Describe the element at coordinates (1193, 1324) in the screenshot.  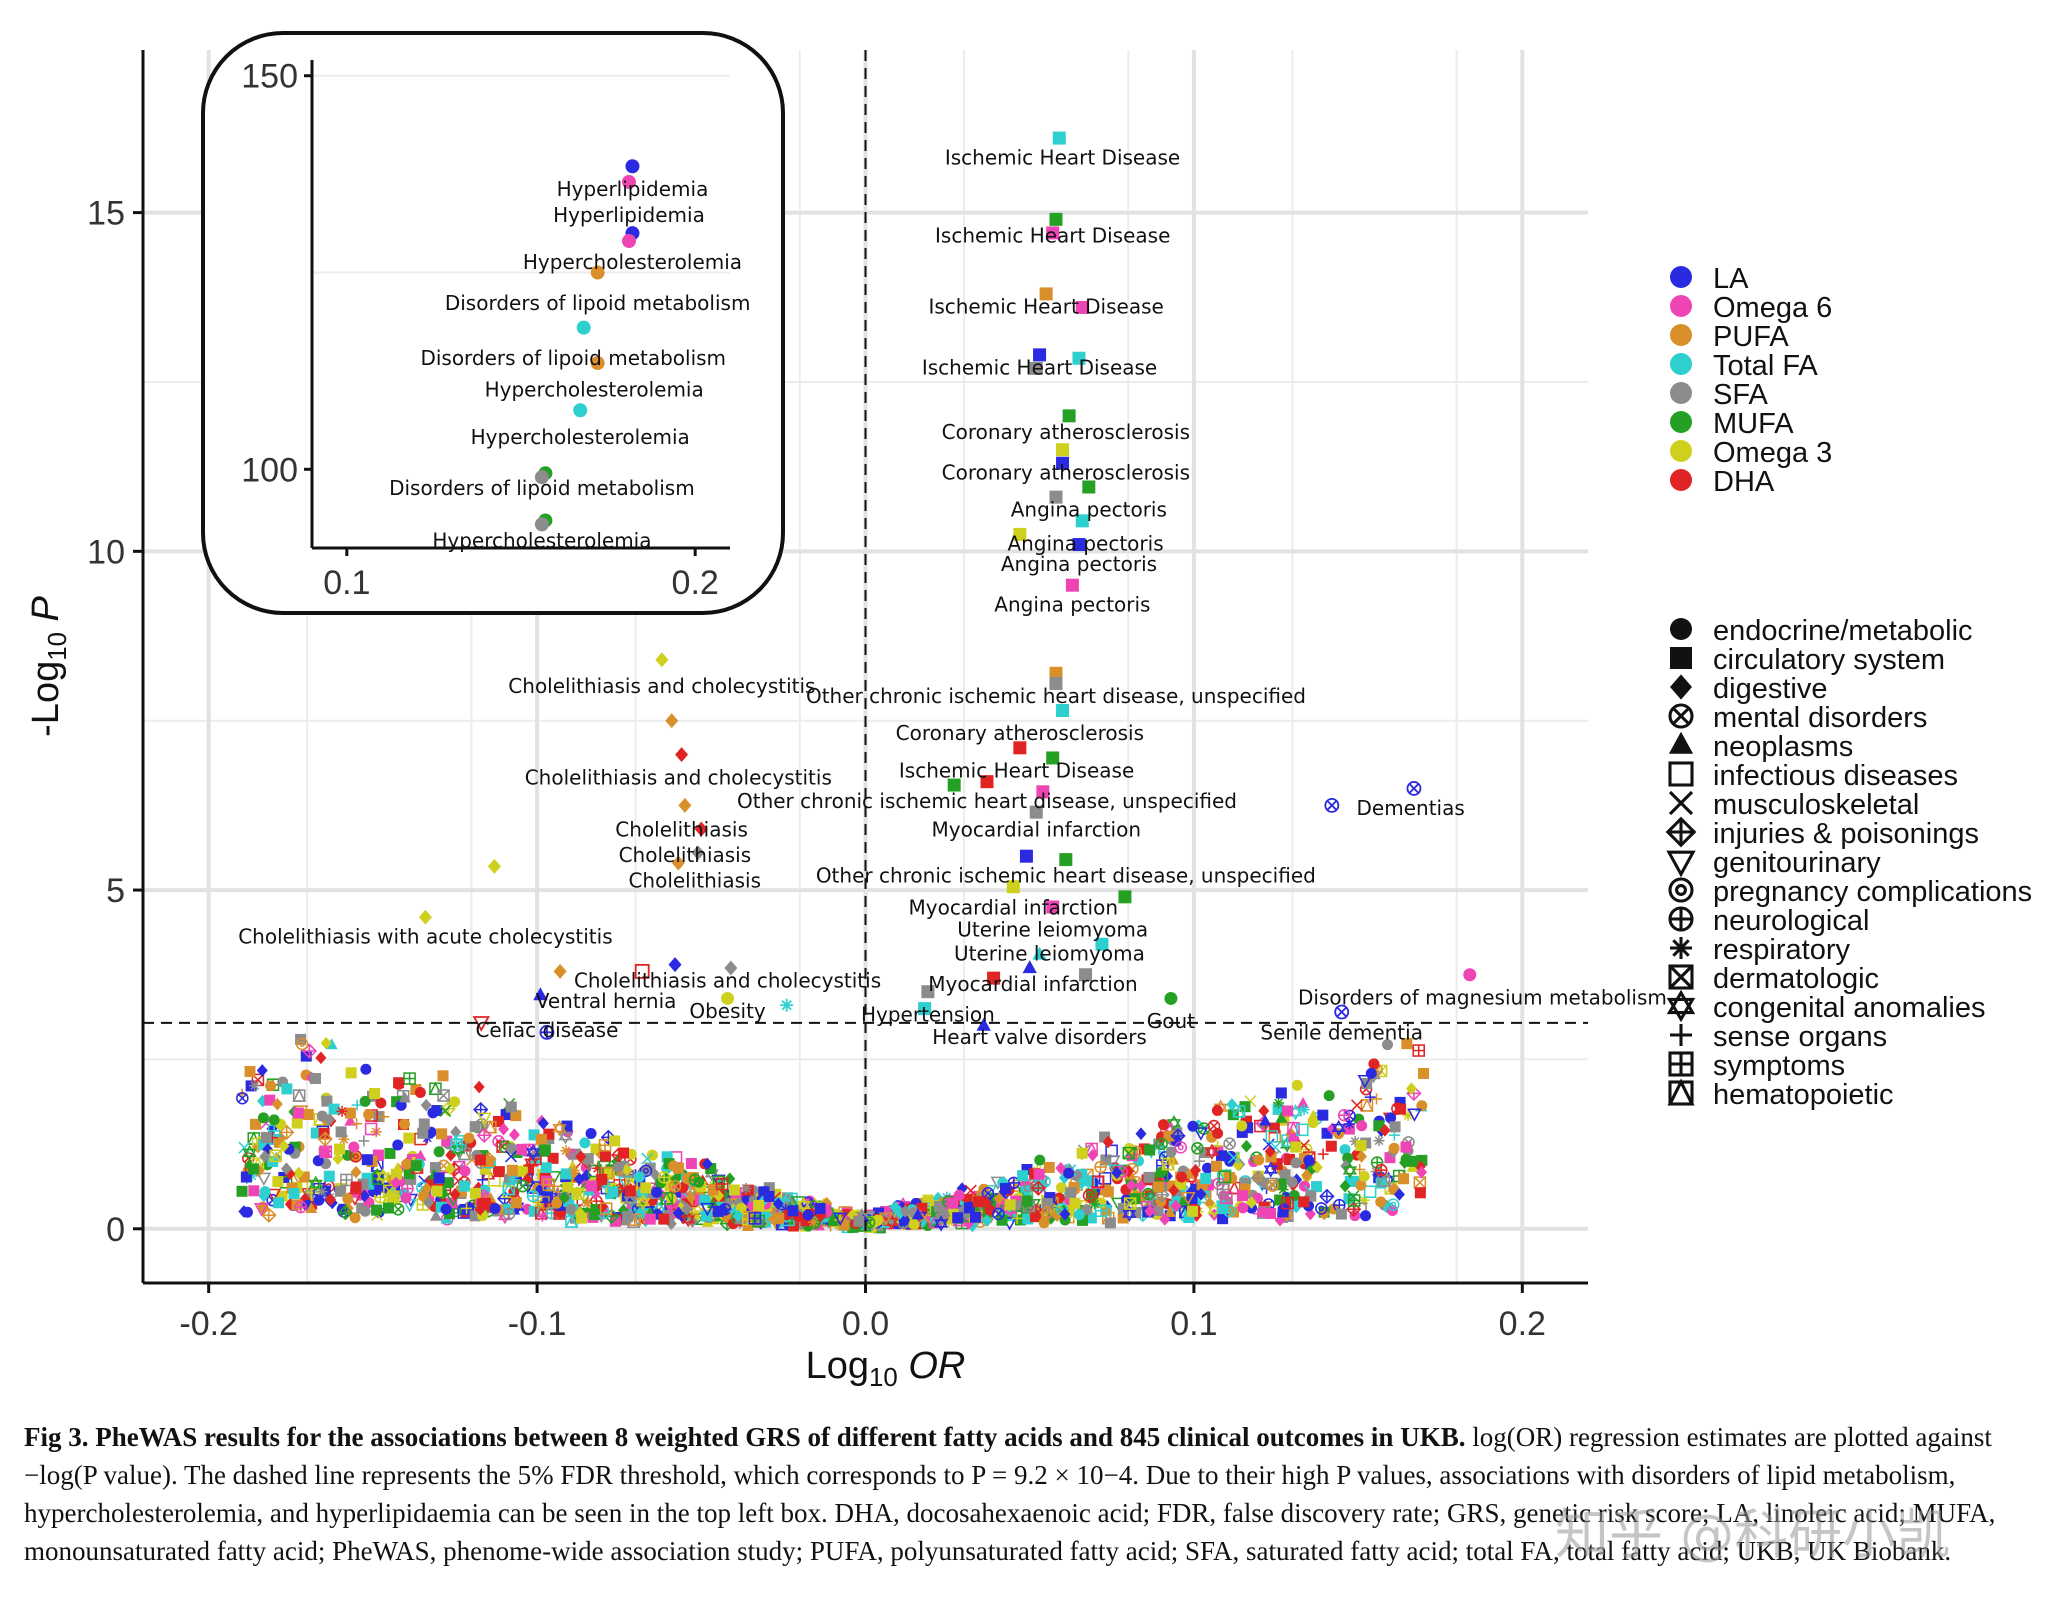
I see `x-tick-label: 0.1` at that location.